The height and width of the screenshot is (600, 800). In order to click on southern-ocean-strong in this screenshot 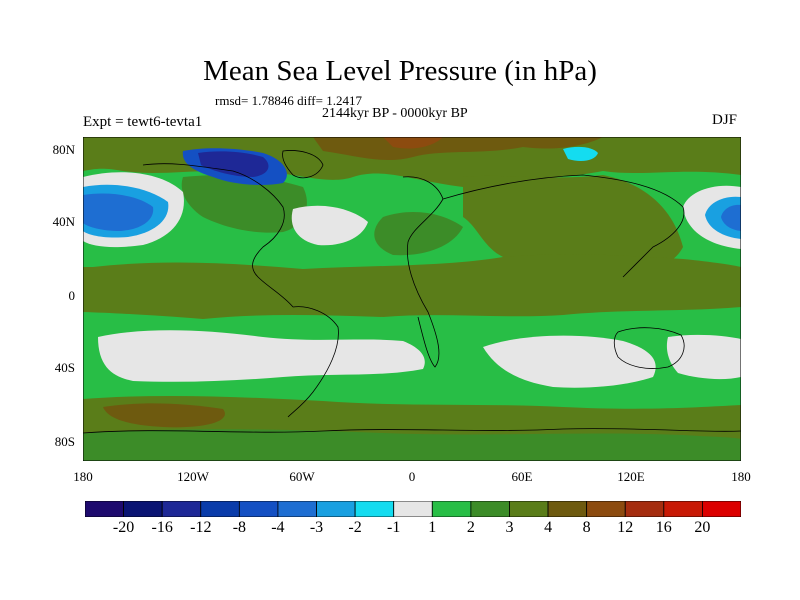, I will do `click(164, 415)`.